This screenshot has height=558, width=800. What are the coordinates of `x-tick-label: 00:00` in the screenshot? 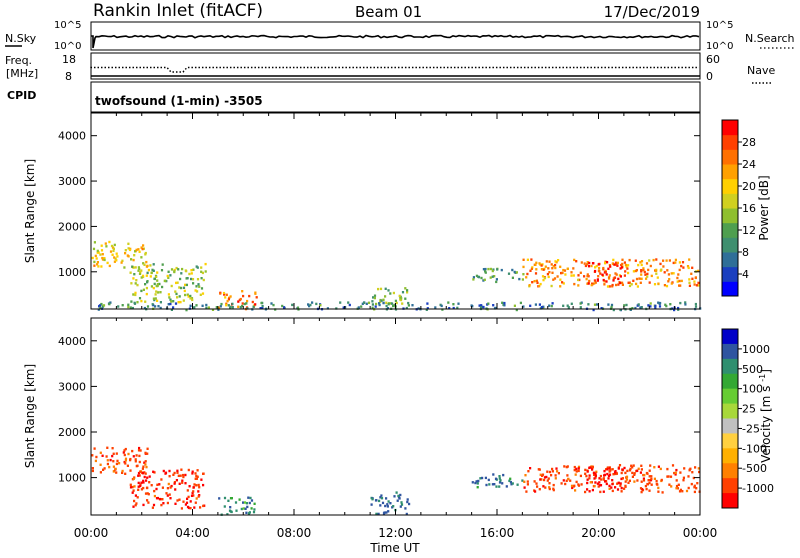 It's located at (700, 533).